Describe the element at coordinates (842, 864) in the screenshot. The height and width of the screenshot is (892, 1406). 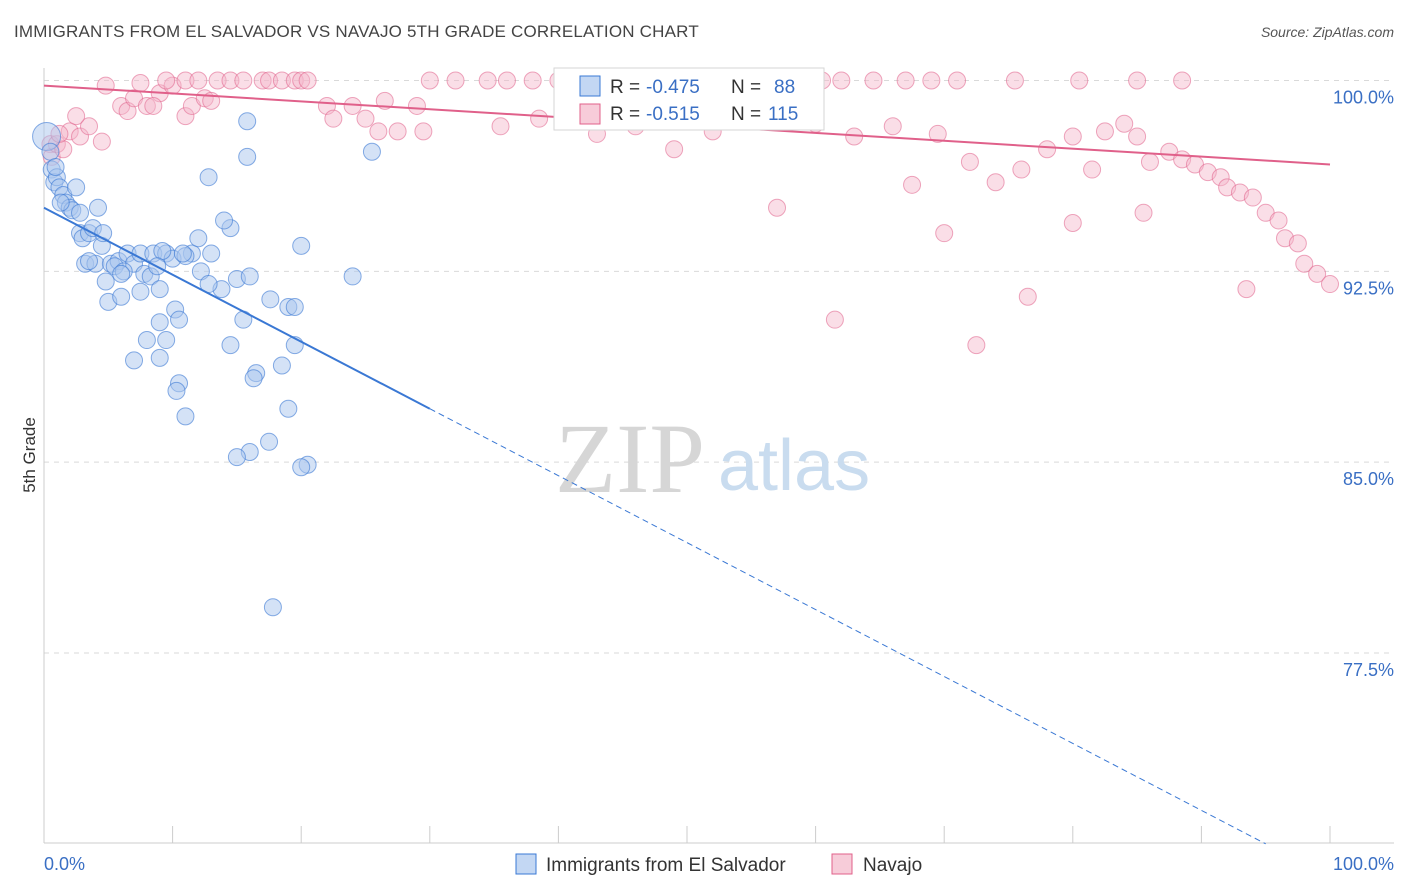
I see `legend-swatch-navajo` at that location.